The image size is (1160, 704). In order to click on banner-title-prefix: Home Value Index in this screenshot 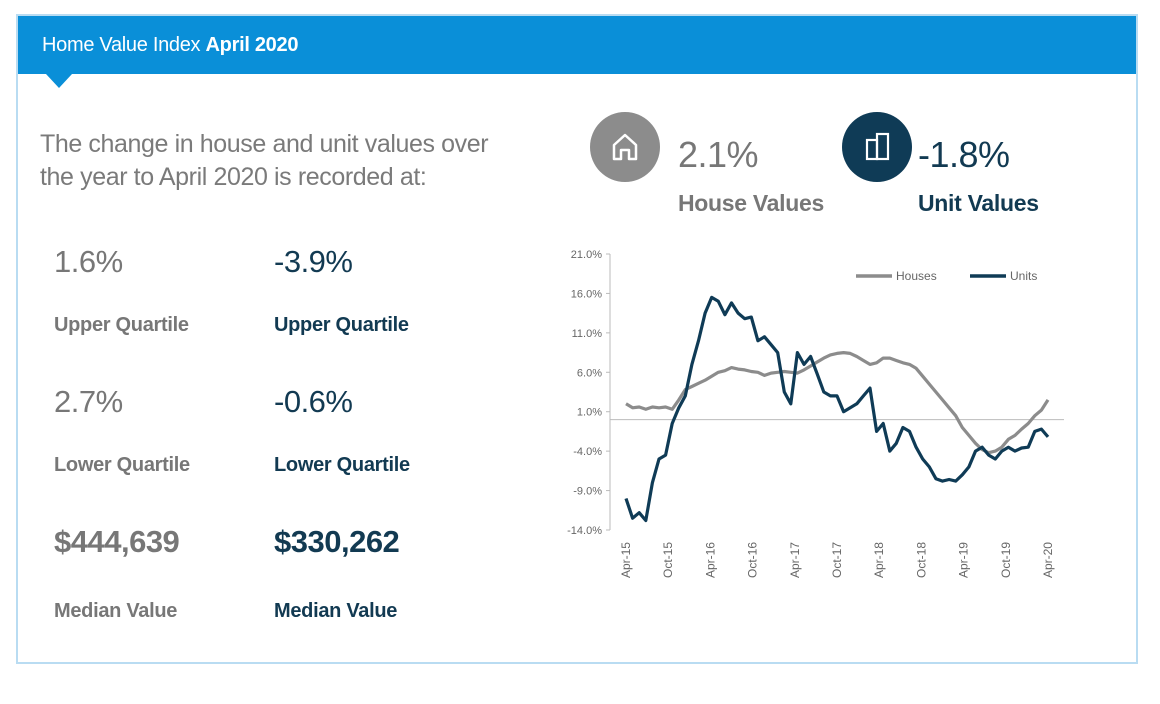, I will do `click(121, 45)`.